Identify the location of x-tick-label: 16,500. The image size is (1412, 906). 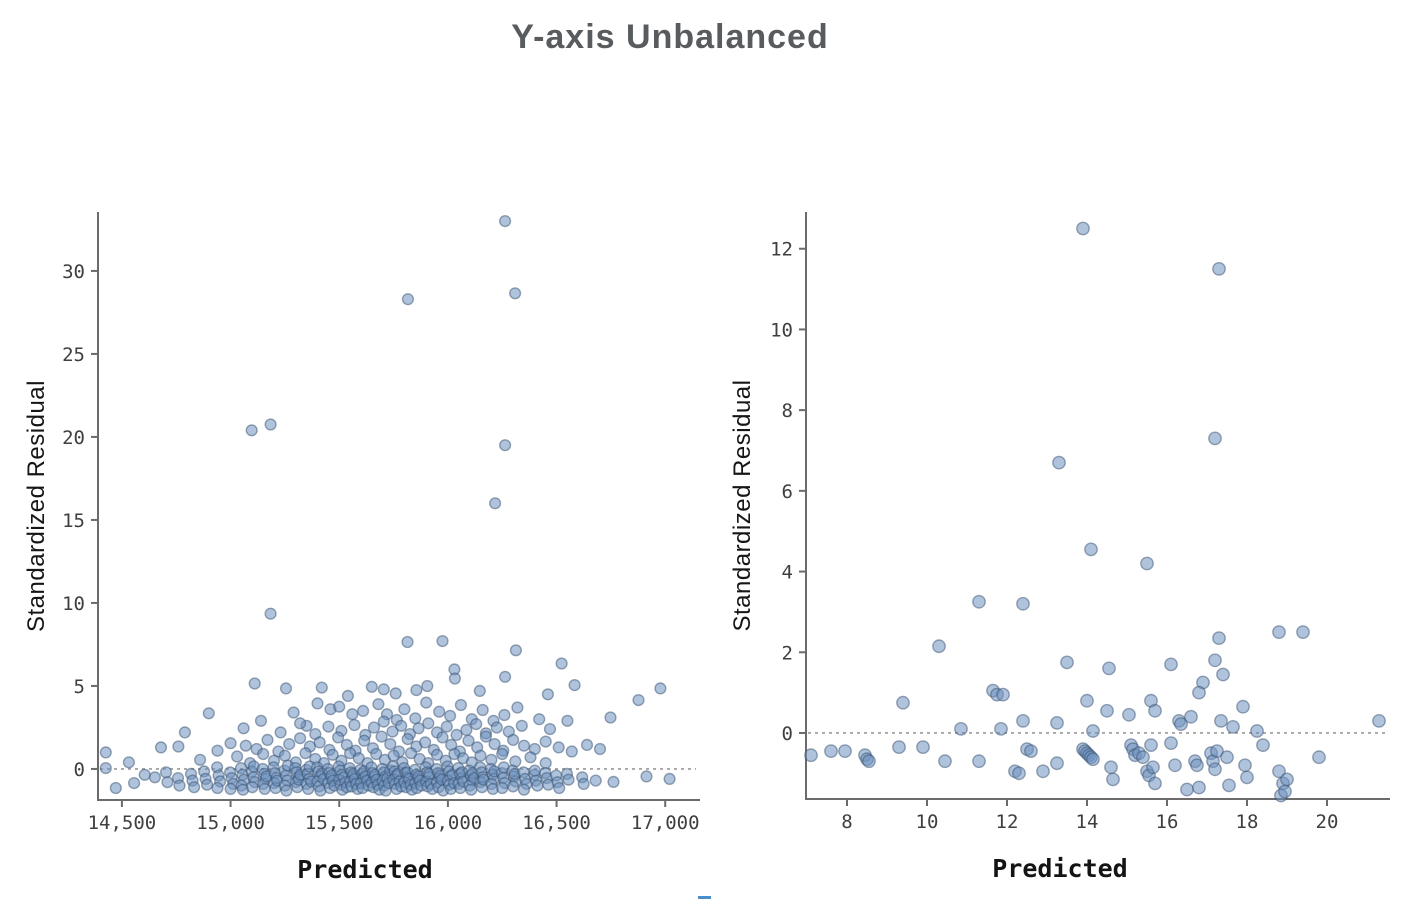
(556, 823).